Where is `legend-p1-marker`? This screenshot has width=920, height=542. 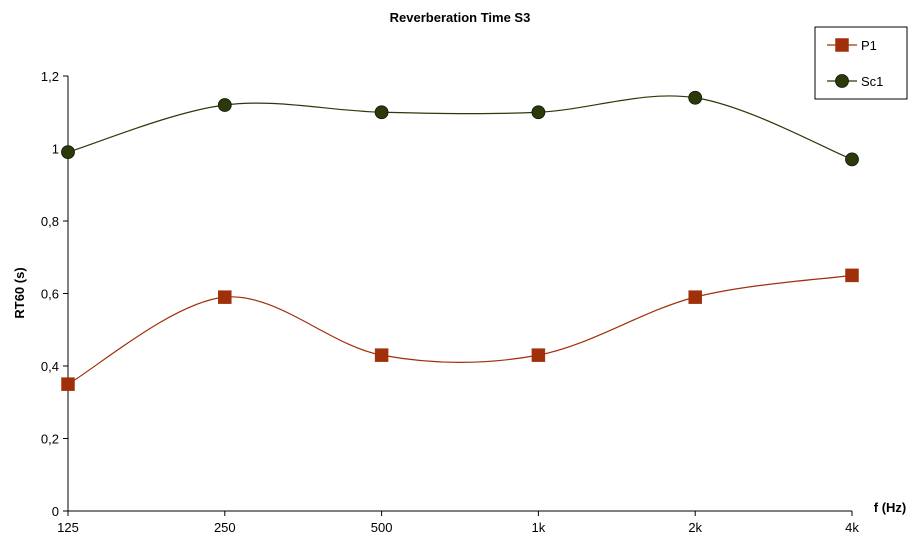
legend-p1-marker is located at coordinates (842, 45).